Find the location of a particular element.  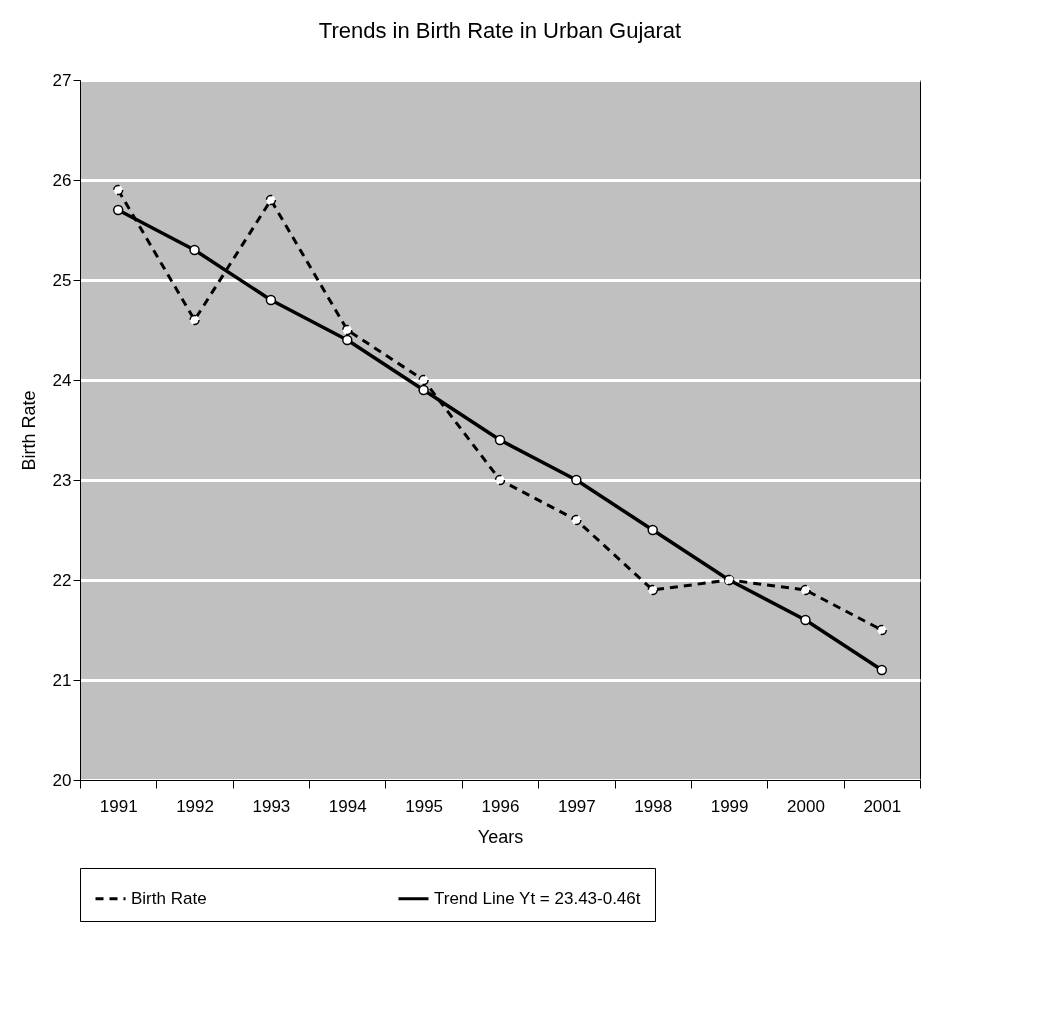

x-tick-label: 1995 is located at coordinates (424, 806).